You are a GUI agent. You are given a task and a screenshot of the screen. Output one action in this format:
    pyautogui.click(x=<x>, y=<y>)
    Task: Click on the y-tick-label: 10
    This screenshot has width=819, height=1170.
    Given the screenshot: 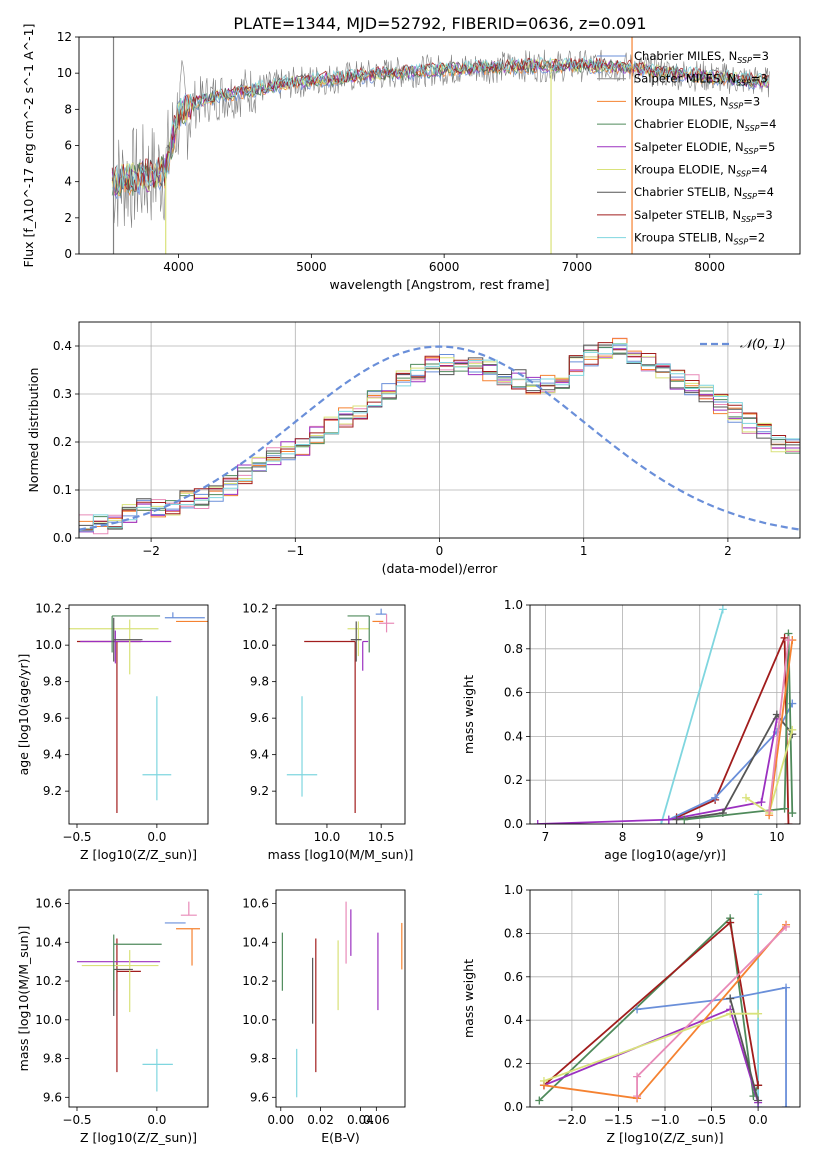 What is the action you would take?
    pyautogui.click(x=64, y=73)
    